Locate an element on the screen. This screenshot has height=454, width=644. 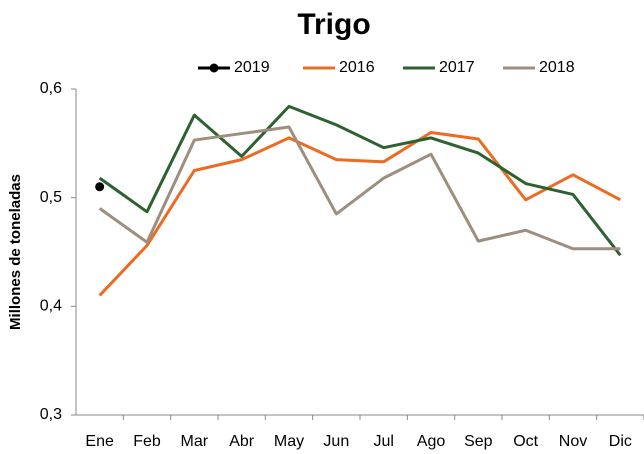
x-tick-label: Jul is located at coordinates (383, 441).